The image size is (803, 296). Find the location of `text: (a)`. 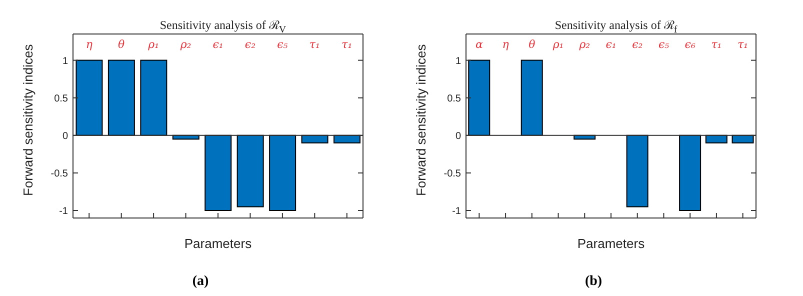

text: (a) is located at coordinates (200, 281).